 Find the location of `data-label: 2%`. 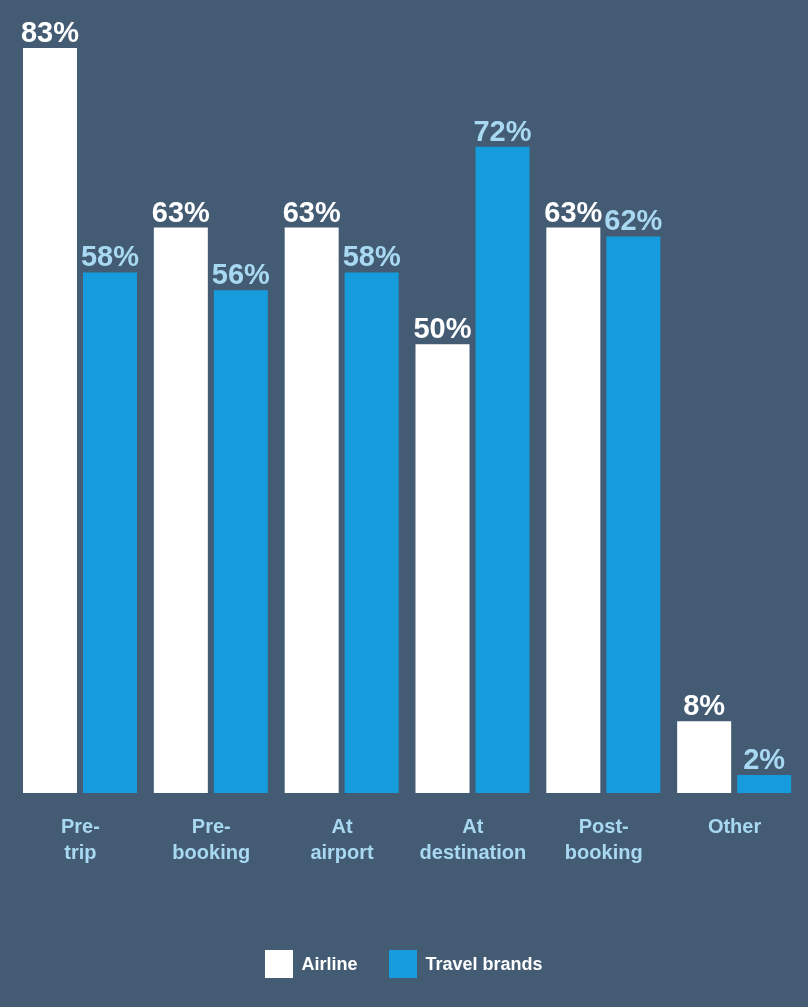

data-label: 2% is located at coordinates (764, 759).